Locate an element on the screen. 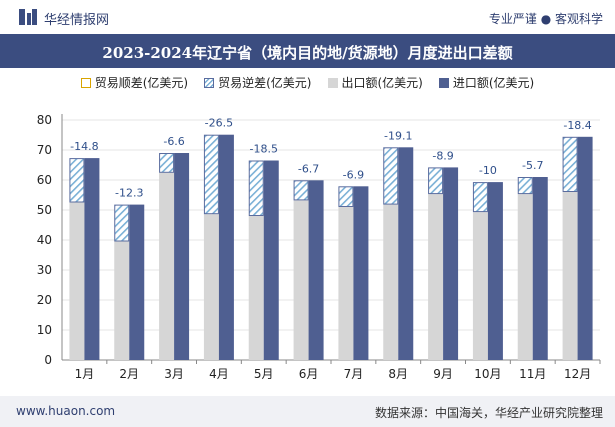  title-bar: 2023-2024年辽宁省（境内目的地/货源地）月度进出口差额 is located at coordinates (307, 51).